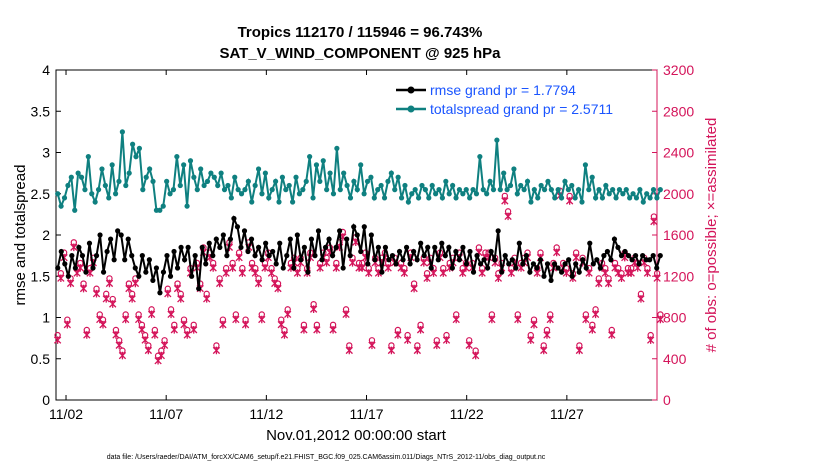 The width and height of the screenshot is (830, 470). What do you see at coordinates (521, 109) in the screenshot?
I see `legend-spread-label: totalspread grand pr = 2.5711` at bounding box center [521, 109].